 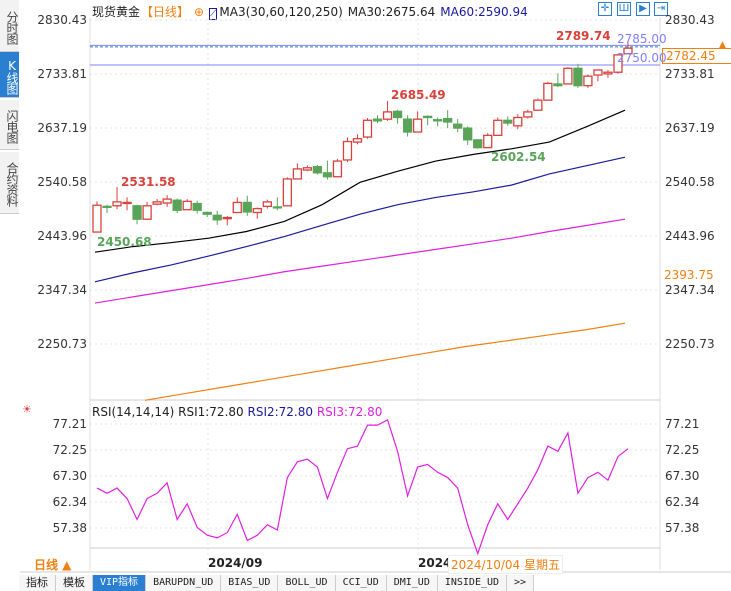 What do you see at coordinates (385, 361) in the screenshot?
I see `ma250-line` at bounding box center [385, 361].